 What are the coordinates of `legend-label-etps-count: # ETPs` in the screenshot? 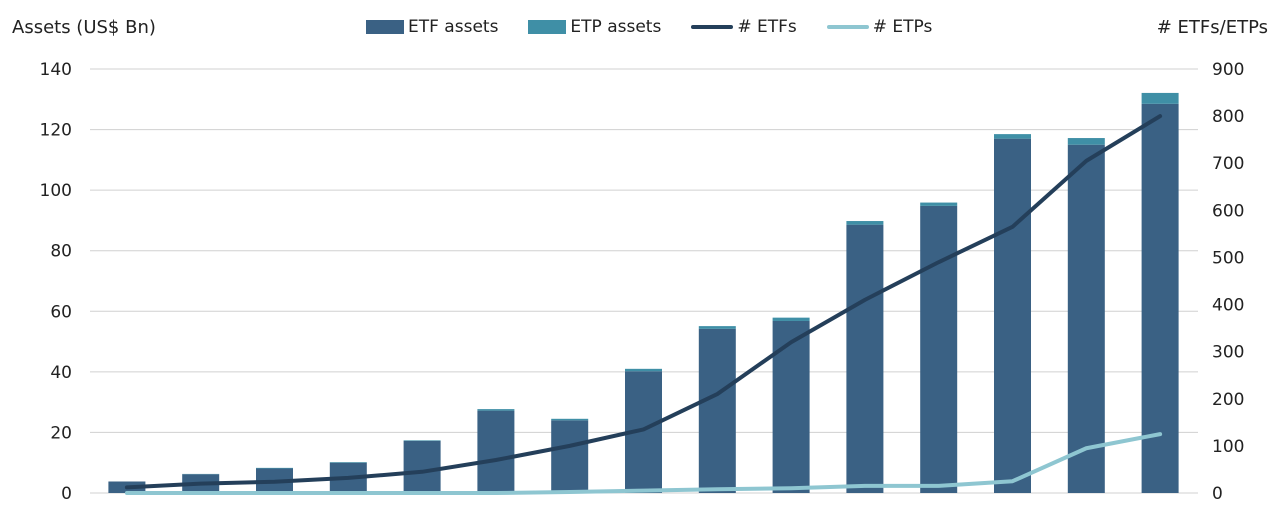 It's located at (902, 27).